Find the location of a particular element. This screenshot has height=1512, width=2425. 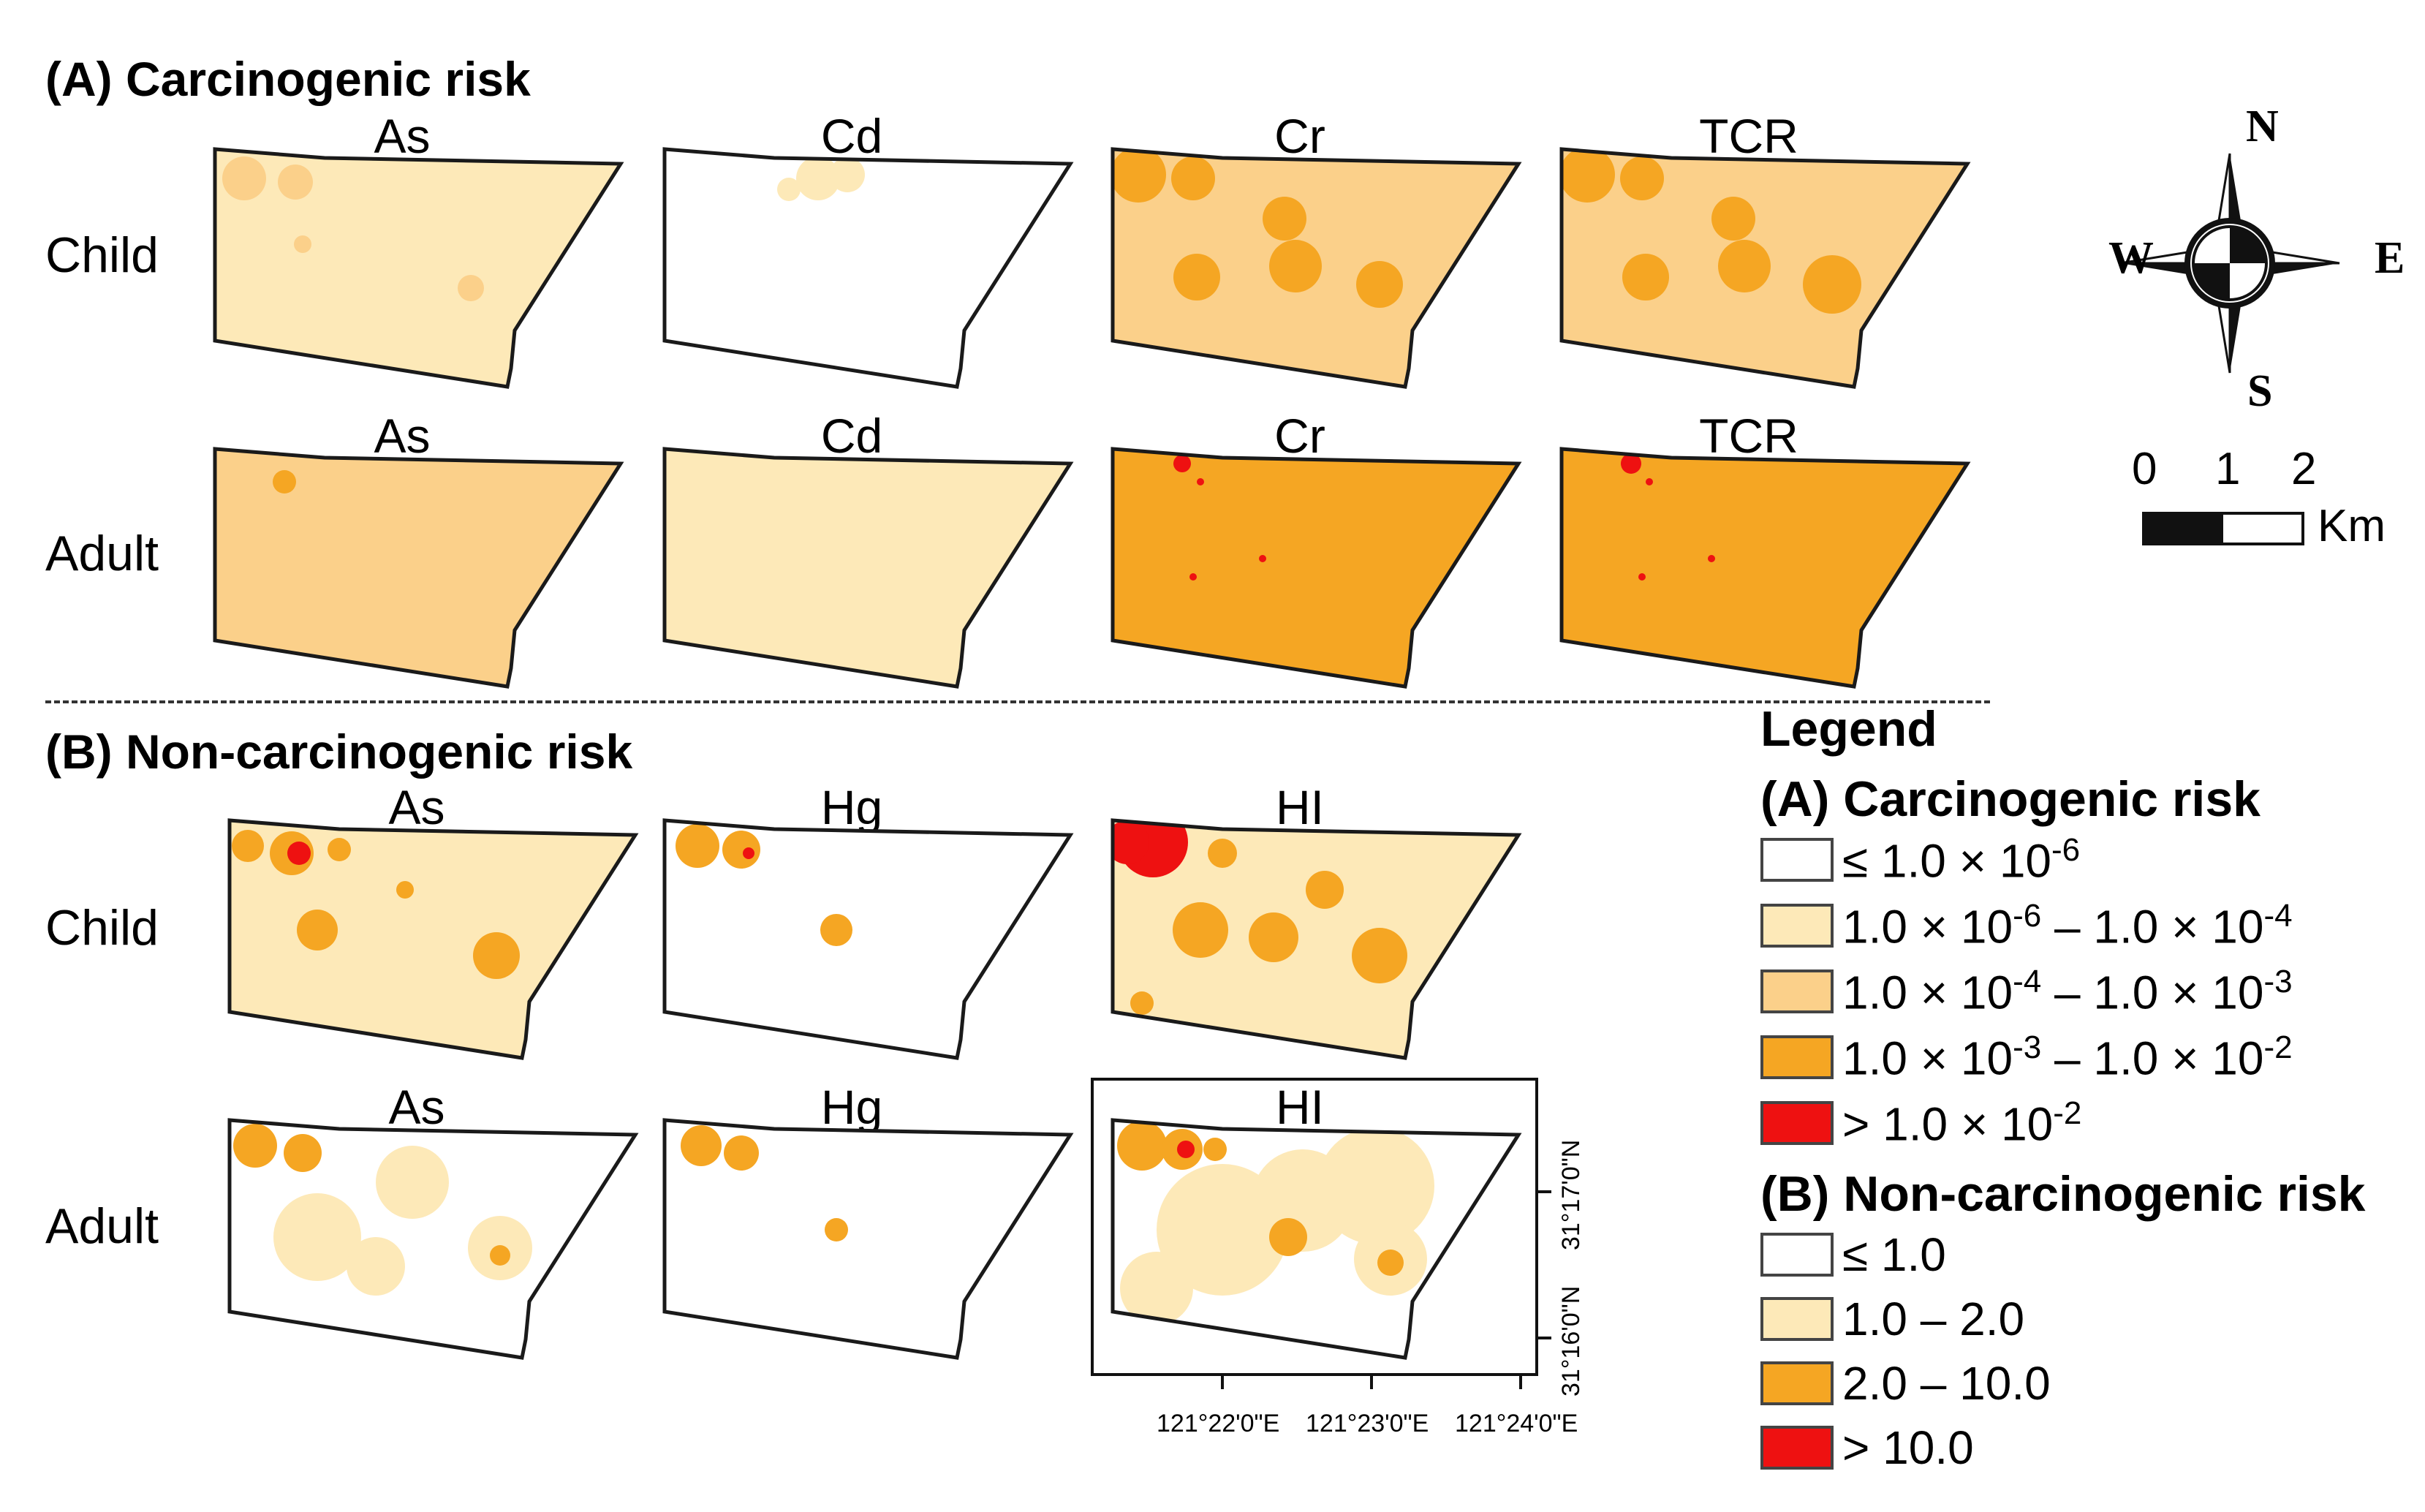

legend-label: 1.0 × 10-4 – 1.0 × 10-3 is located at coordinates (2067, 991).